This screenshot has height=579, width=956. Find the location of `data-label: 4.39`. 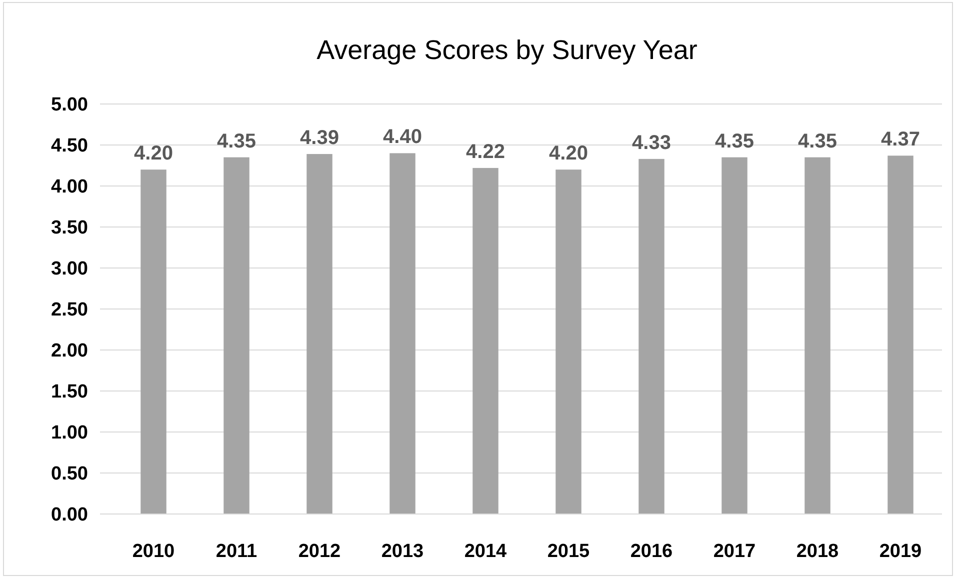

data-label: 4.39 is located at coordinates (319, 138).